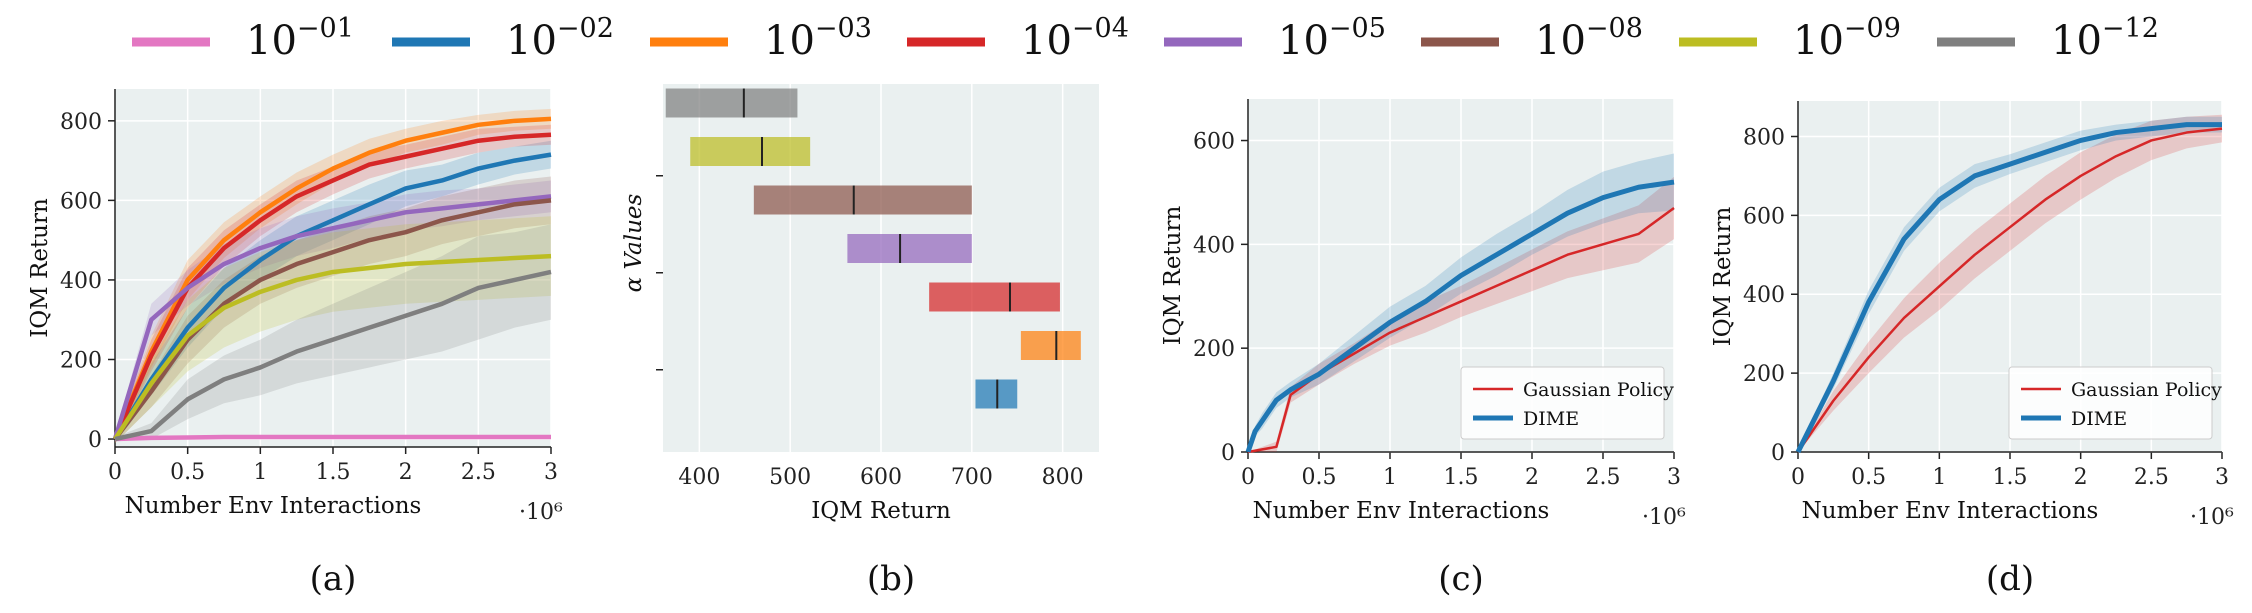  What do you see at coordinates (1357, 28) in the screenshot?
I see `legend-exponent: −05` at bounding box center [1357, 28].